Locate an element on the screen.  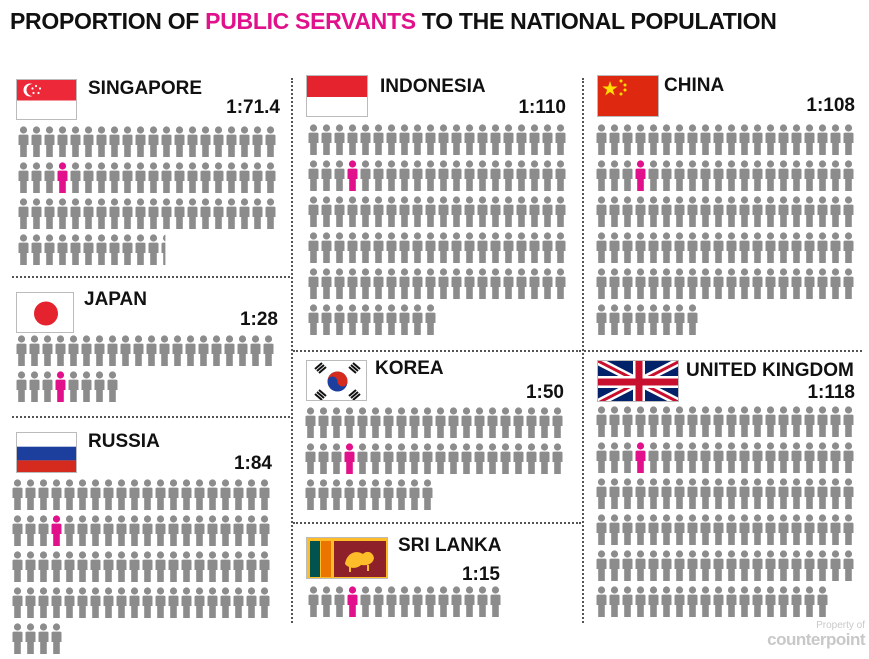
pictogram-indonesia is located at coordinates (438, 232).